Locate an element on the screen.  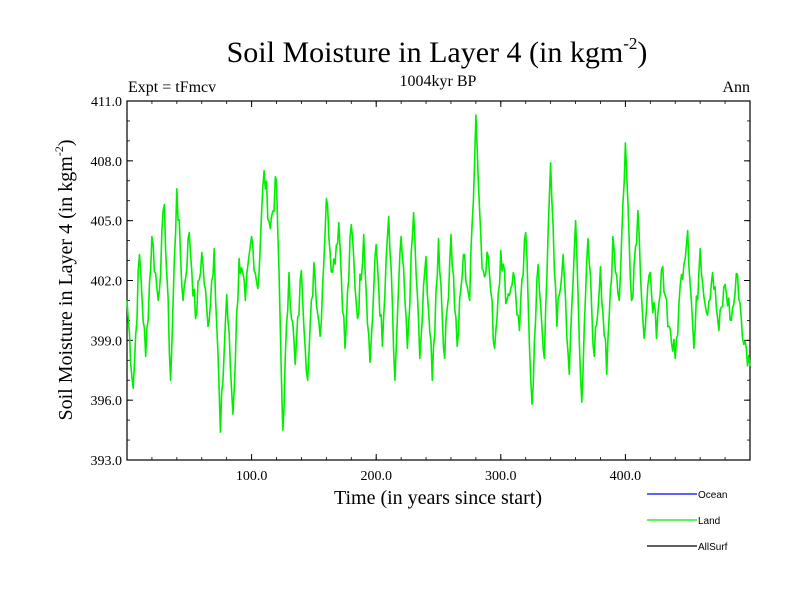
y-axis-label-sup: -2 is located at coordinates (59, 151).